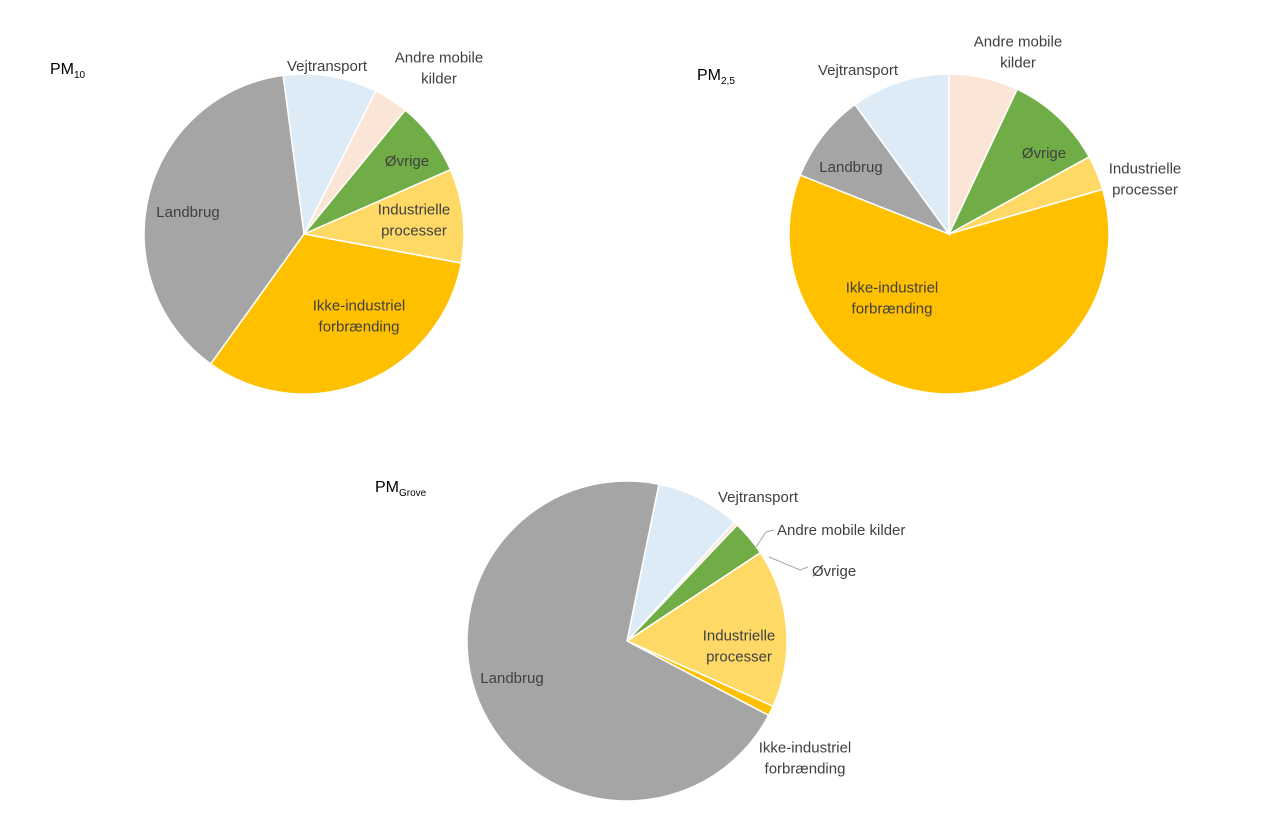 This screenshot has height=837, width=1281. Describe the element at coordinates (401, 489) in the screenshot. I see `chart-title: PMGrove` at that location.